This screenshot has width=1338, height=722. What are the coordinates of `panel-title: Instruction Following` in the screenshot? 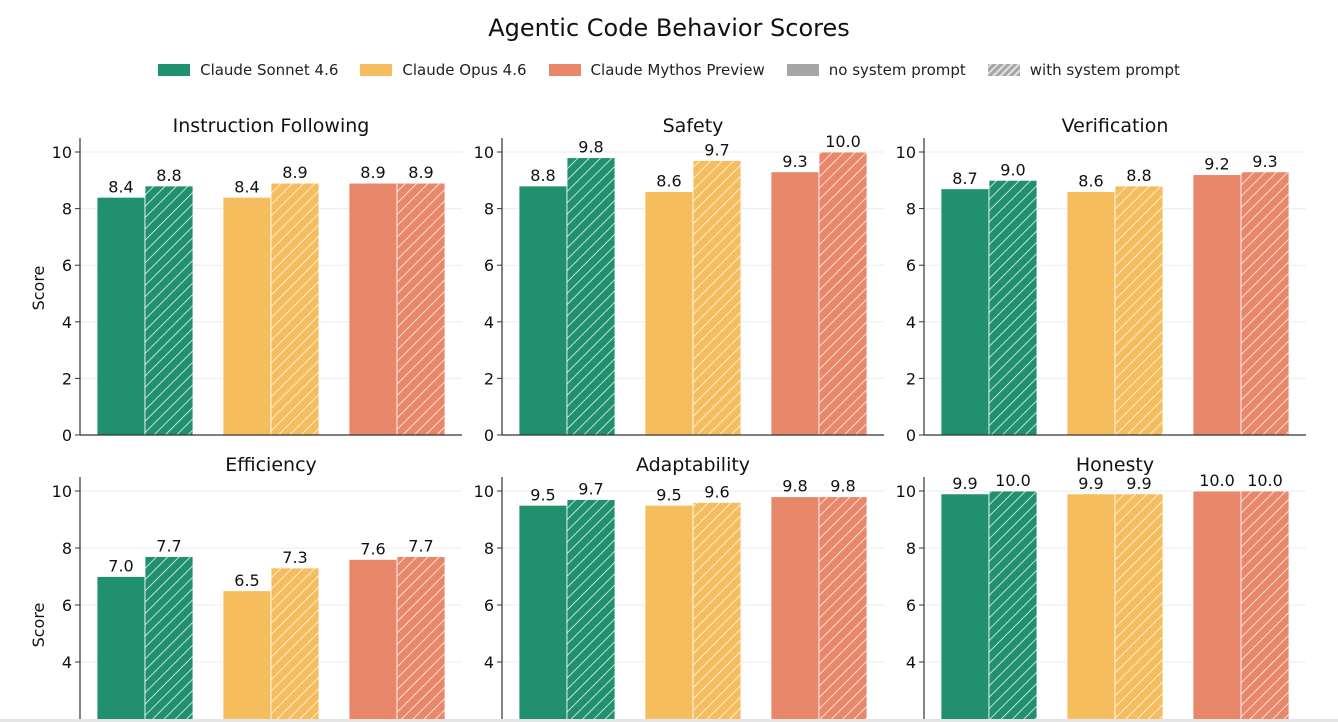 It's located at (271, 126).